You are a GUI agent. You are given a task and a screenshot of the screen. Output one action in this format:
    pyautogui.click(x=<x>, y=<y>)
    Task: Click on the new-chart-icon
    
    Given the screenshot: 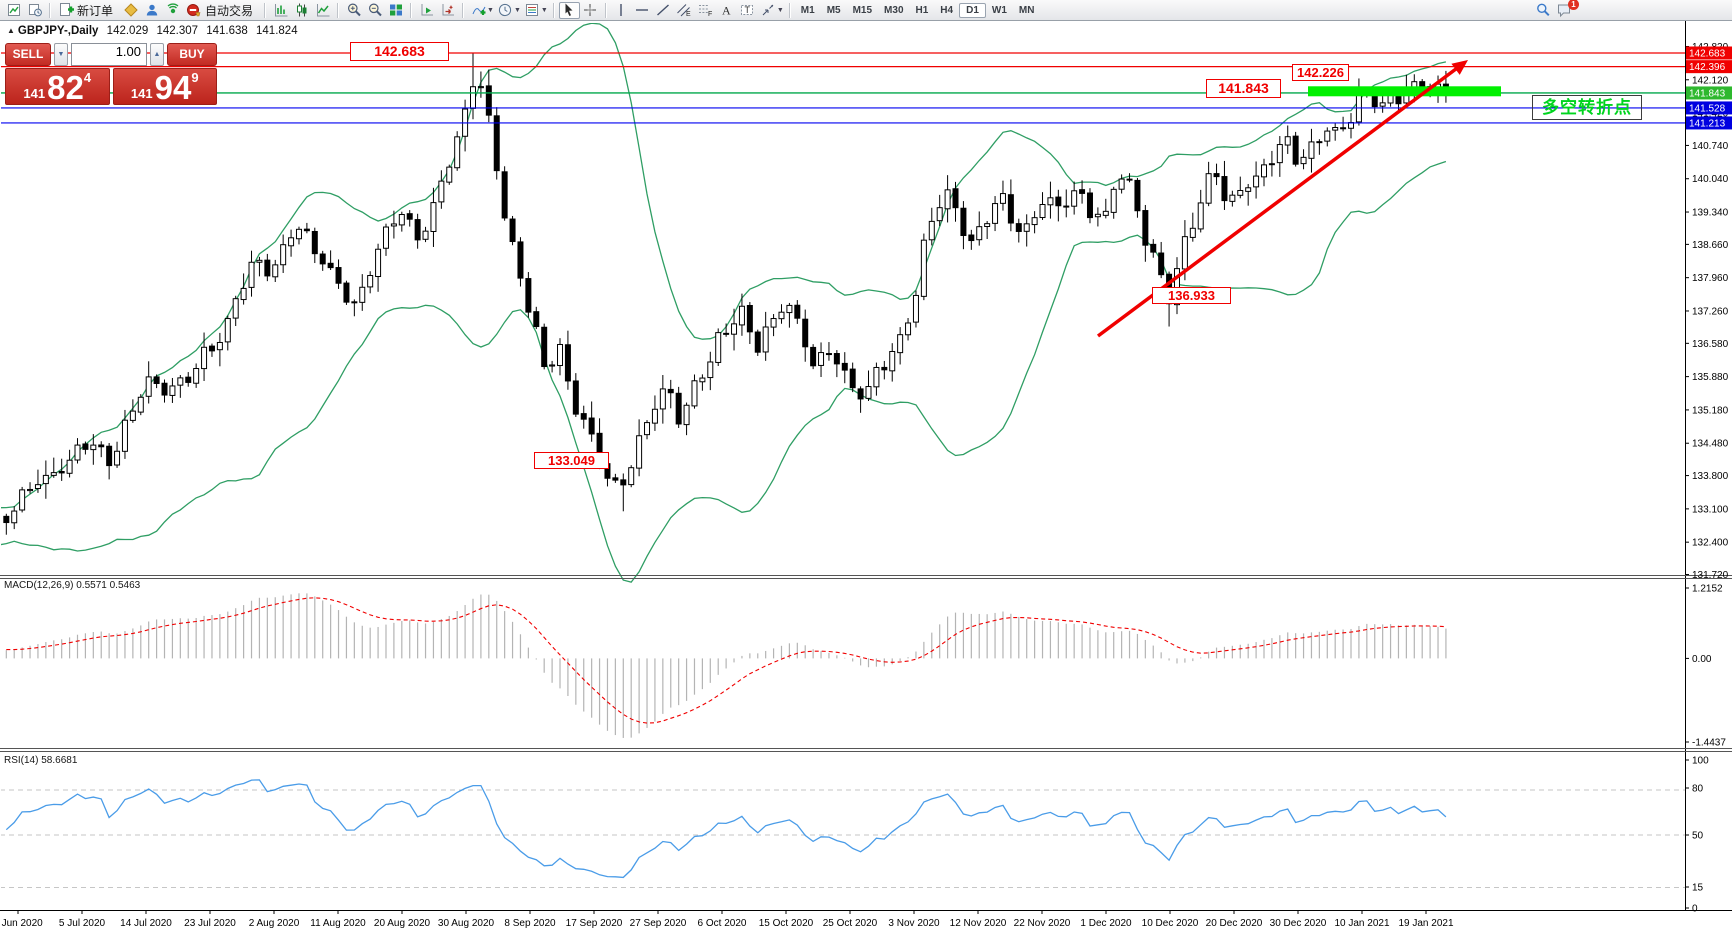 What is the action you would take?
    pyautogui.click(x=13, y=10)
    